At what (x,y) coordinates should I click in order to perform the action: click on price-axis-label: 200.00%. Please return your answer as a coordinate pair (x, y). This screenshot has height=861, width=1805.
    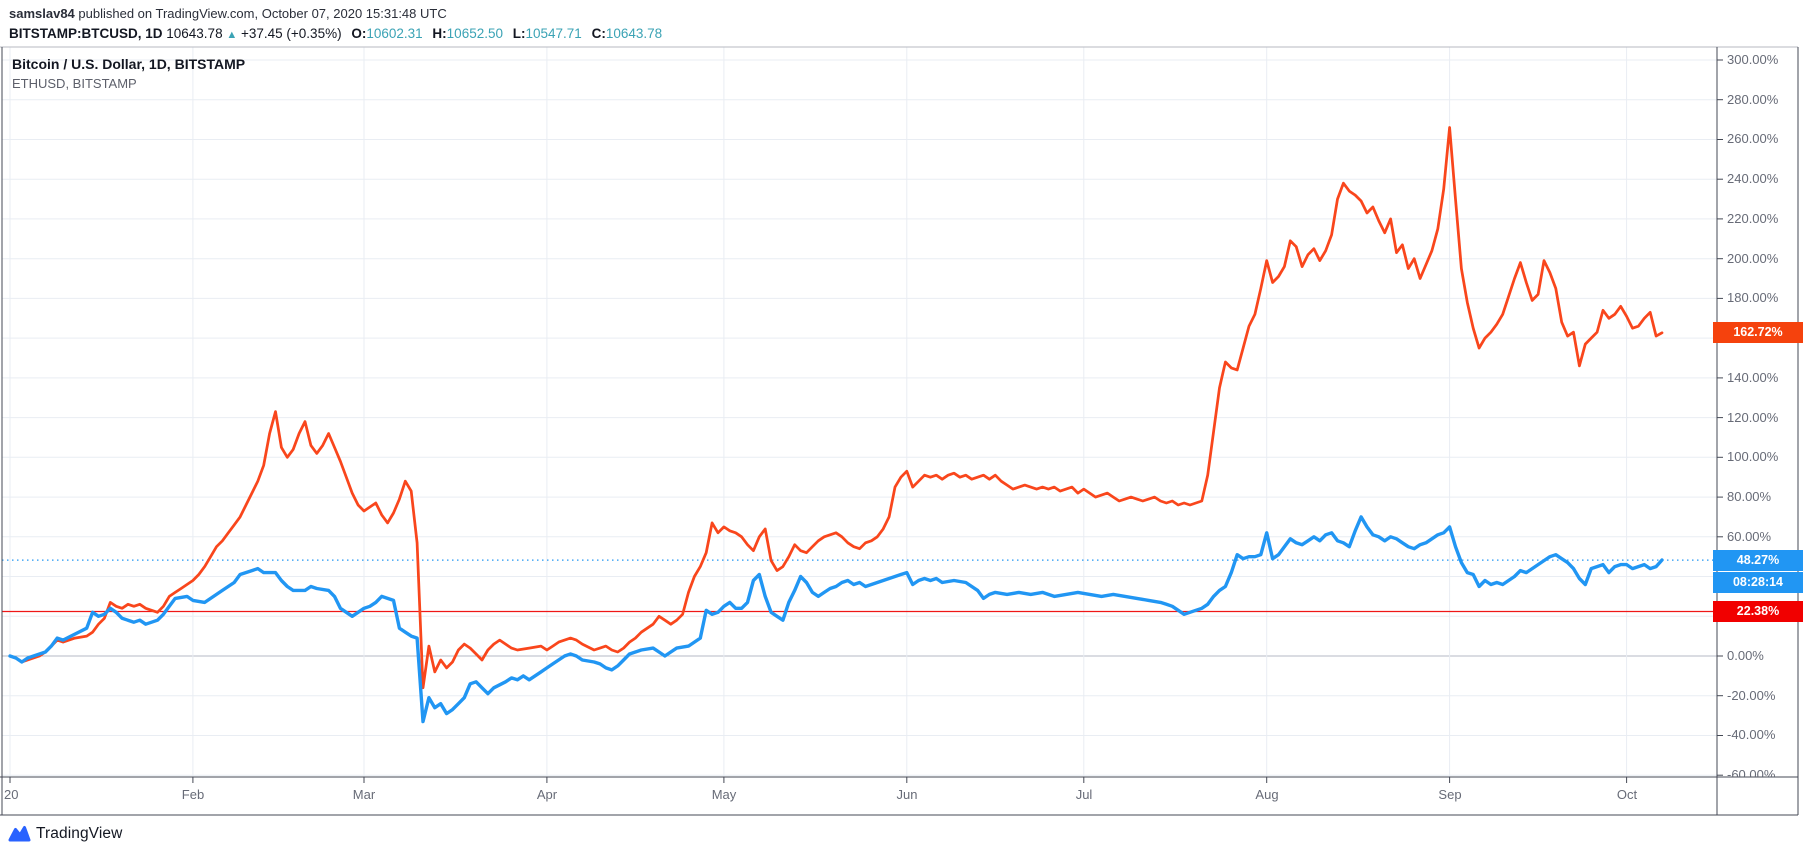
    Looking at the image, I should click on (1753, 258).